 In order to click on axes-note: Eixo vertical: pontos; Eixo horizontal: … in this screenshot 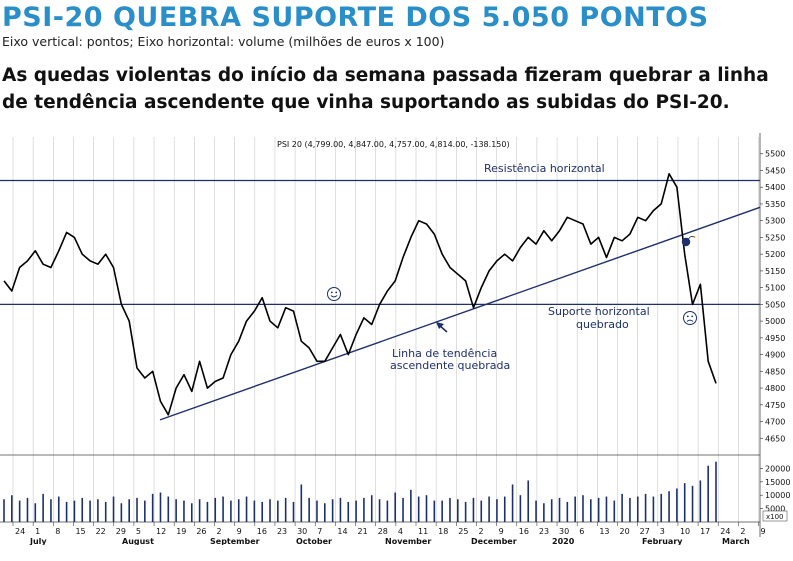, I will do `click(223, 41)`.